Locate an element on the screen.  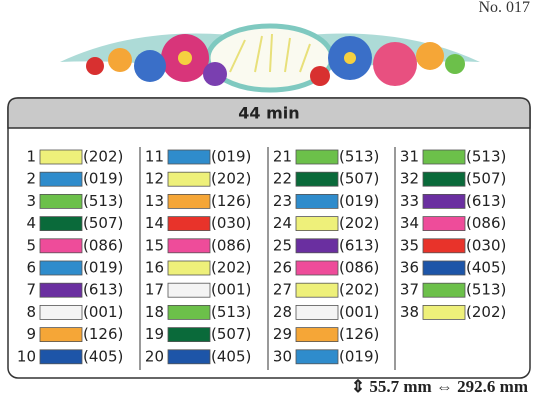
color-number: 19 is located at coordinates (154, 334).